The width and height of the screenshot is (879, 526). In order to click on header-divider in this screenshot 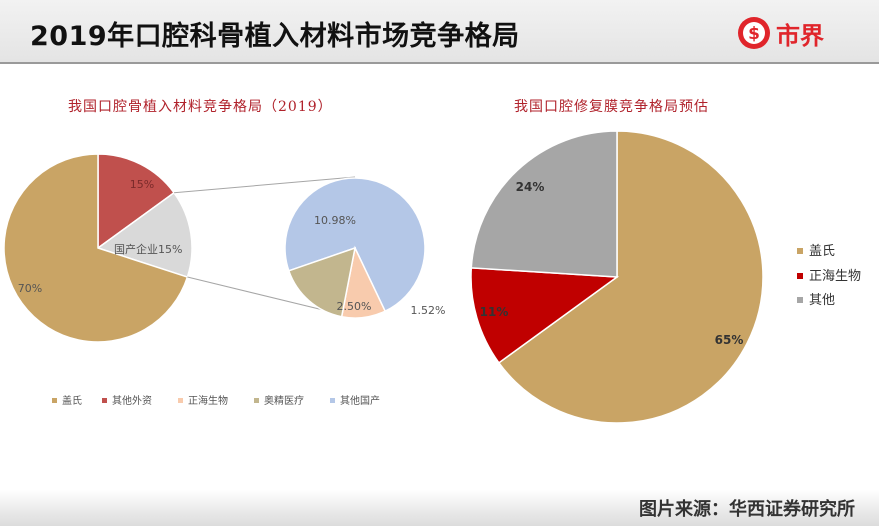, I will do `click(439, 63)`.